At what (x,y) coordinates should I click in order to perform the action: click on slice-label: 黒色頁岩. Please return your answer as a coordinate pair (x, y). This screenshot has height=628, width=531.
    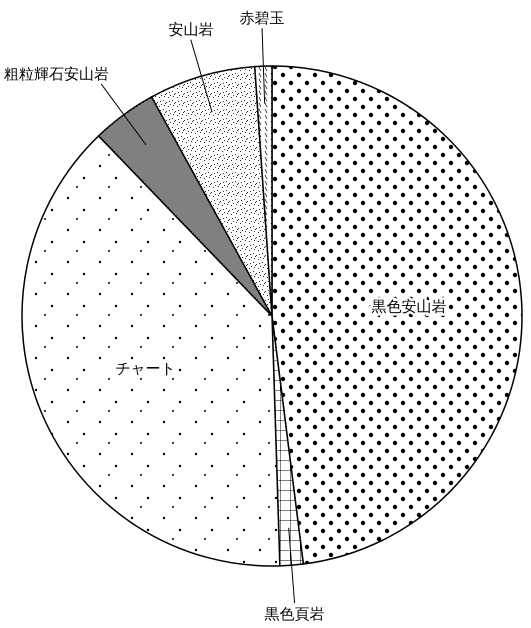
    Looking at the image, I should click on (294, 614).